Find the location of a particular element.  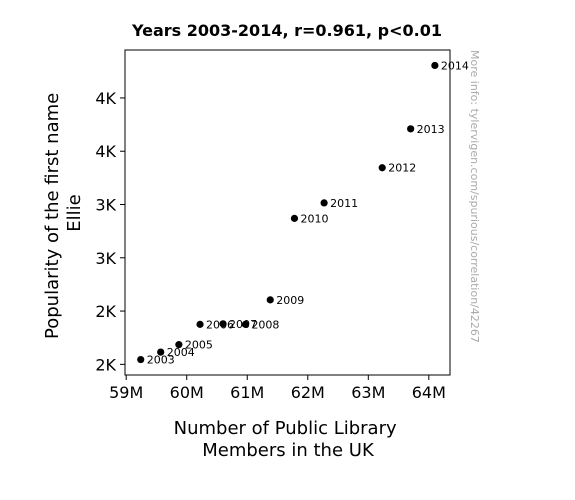

x-axis-label-line-2: Members in the UK is located at coordinates (288, 450).